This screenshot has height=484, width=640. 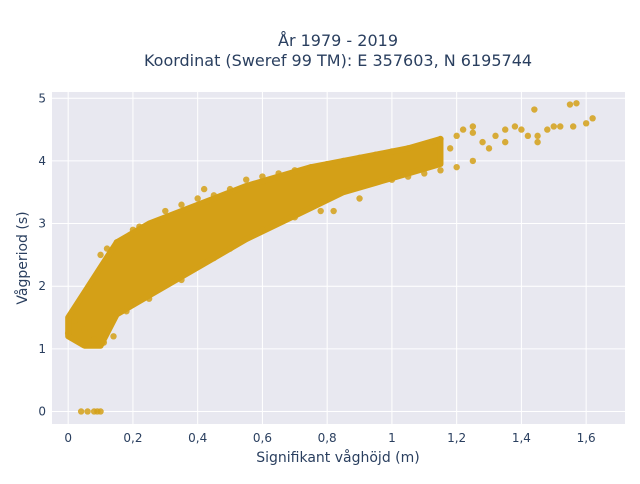 I want to click on y-axis-label: Vågperiod (s), so click(x=22, y=257).